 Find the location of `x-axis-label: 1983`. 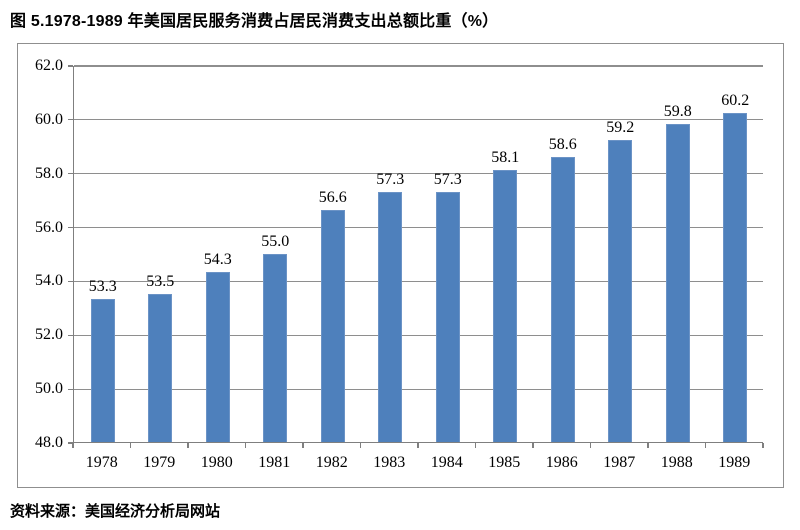

x-axis-label: 1983 is located at coordinates (389, 462).